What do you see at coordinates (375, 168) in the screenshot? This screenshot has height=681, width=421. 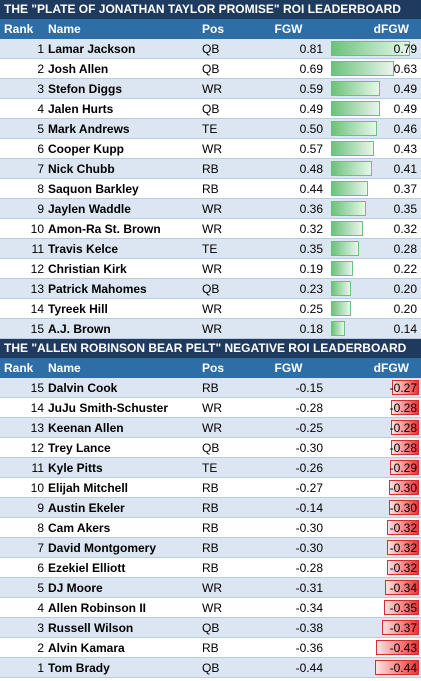 I see `dfgw-cell: 0.41` at bounding box center [375, 168].